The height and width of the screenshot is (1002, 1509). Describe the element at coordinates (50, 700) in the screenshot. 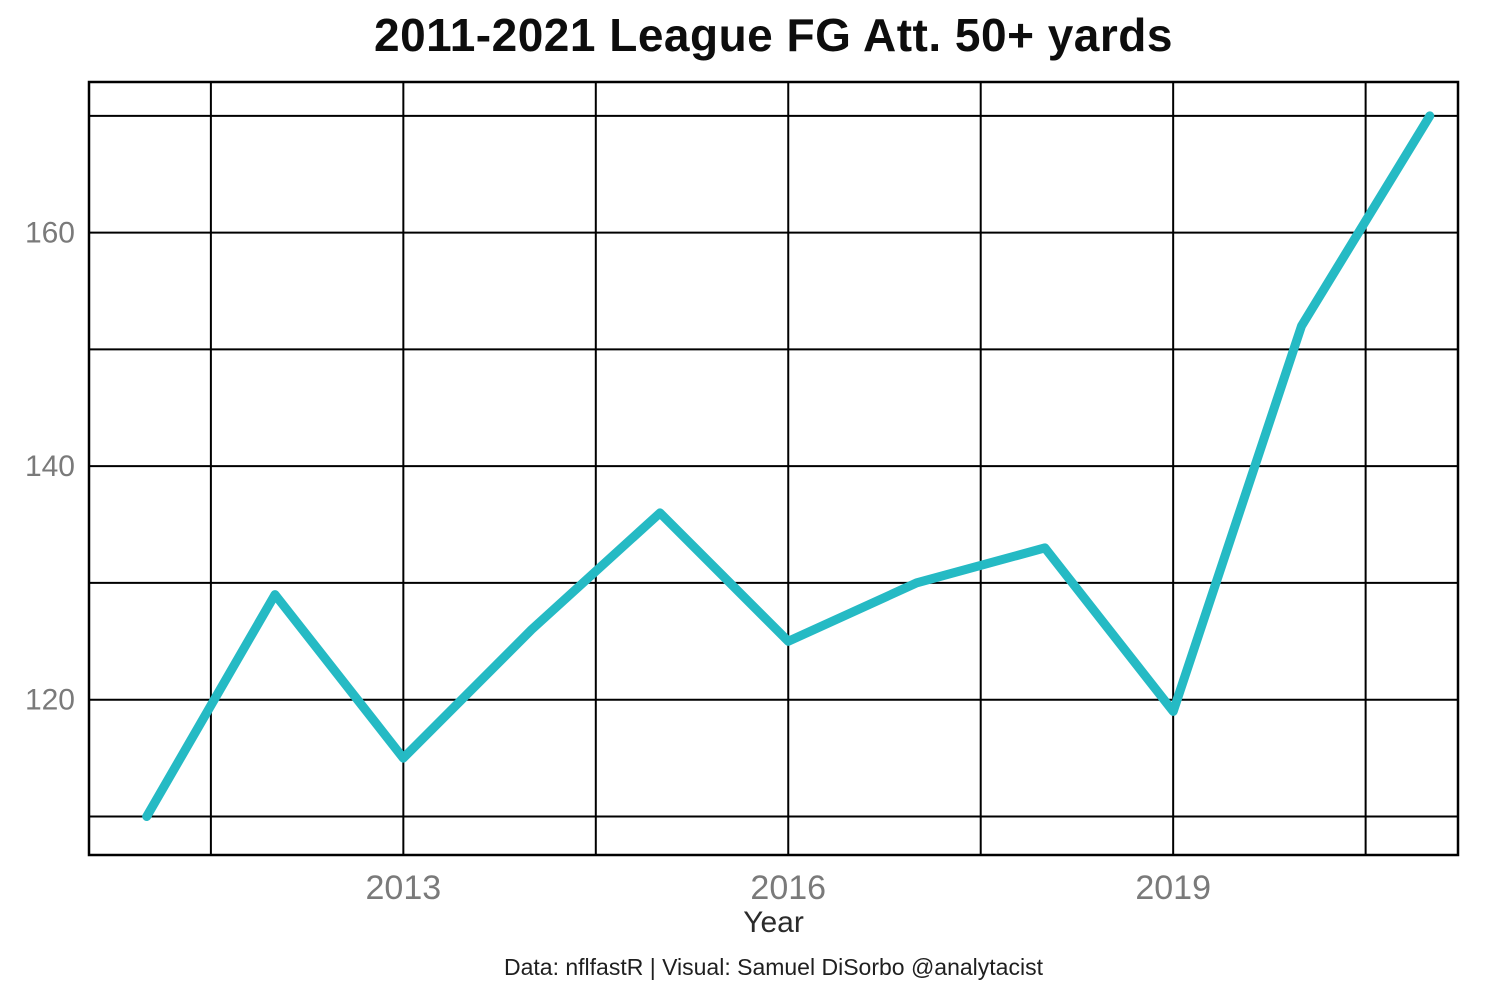

I see `y-tick-label: 120` at that location.